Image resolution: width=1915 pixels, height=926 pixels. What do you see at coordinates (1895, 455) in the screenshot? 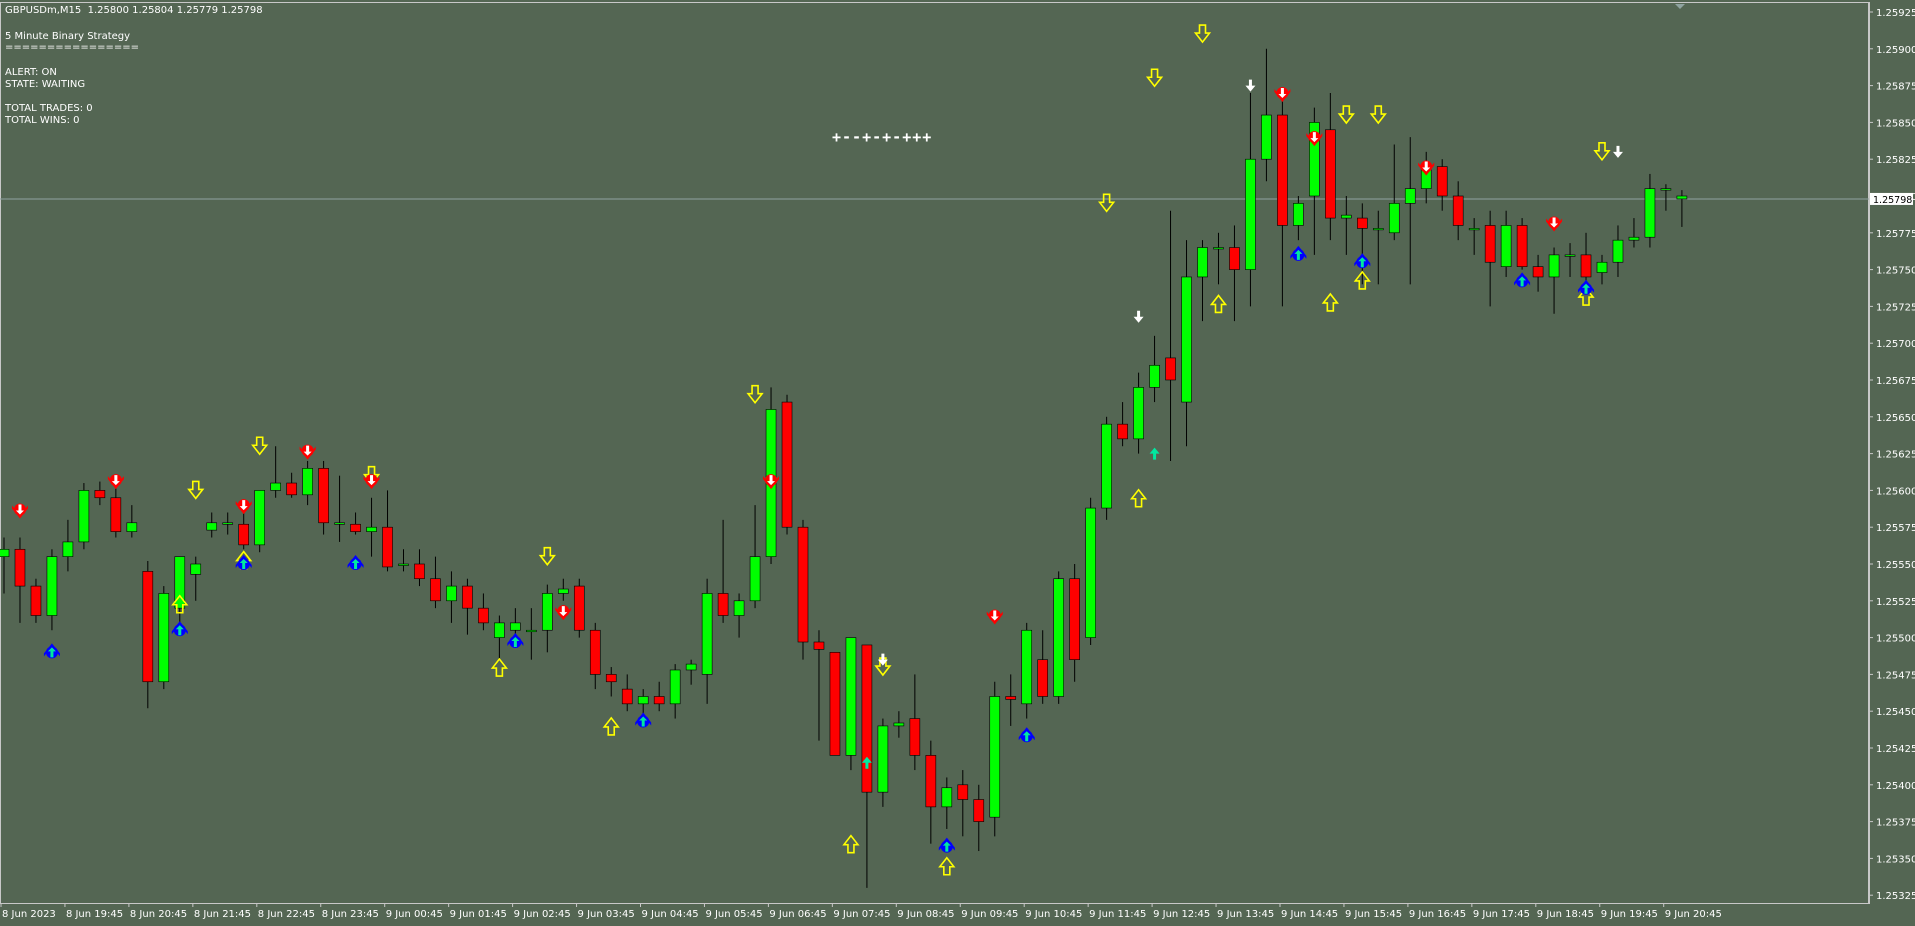
I see `y-tick-label: 1.25625` at bounding box center [1895, 455].